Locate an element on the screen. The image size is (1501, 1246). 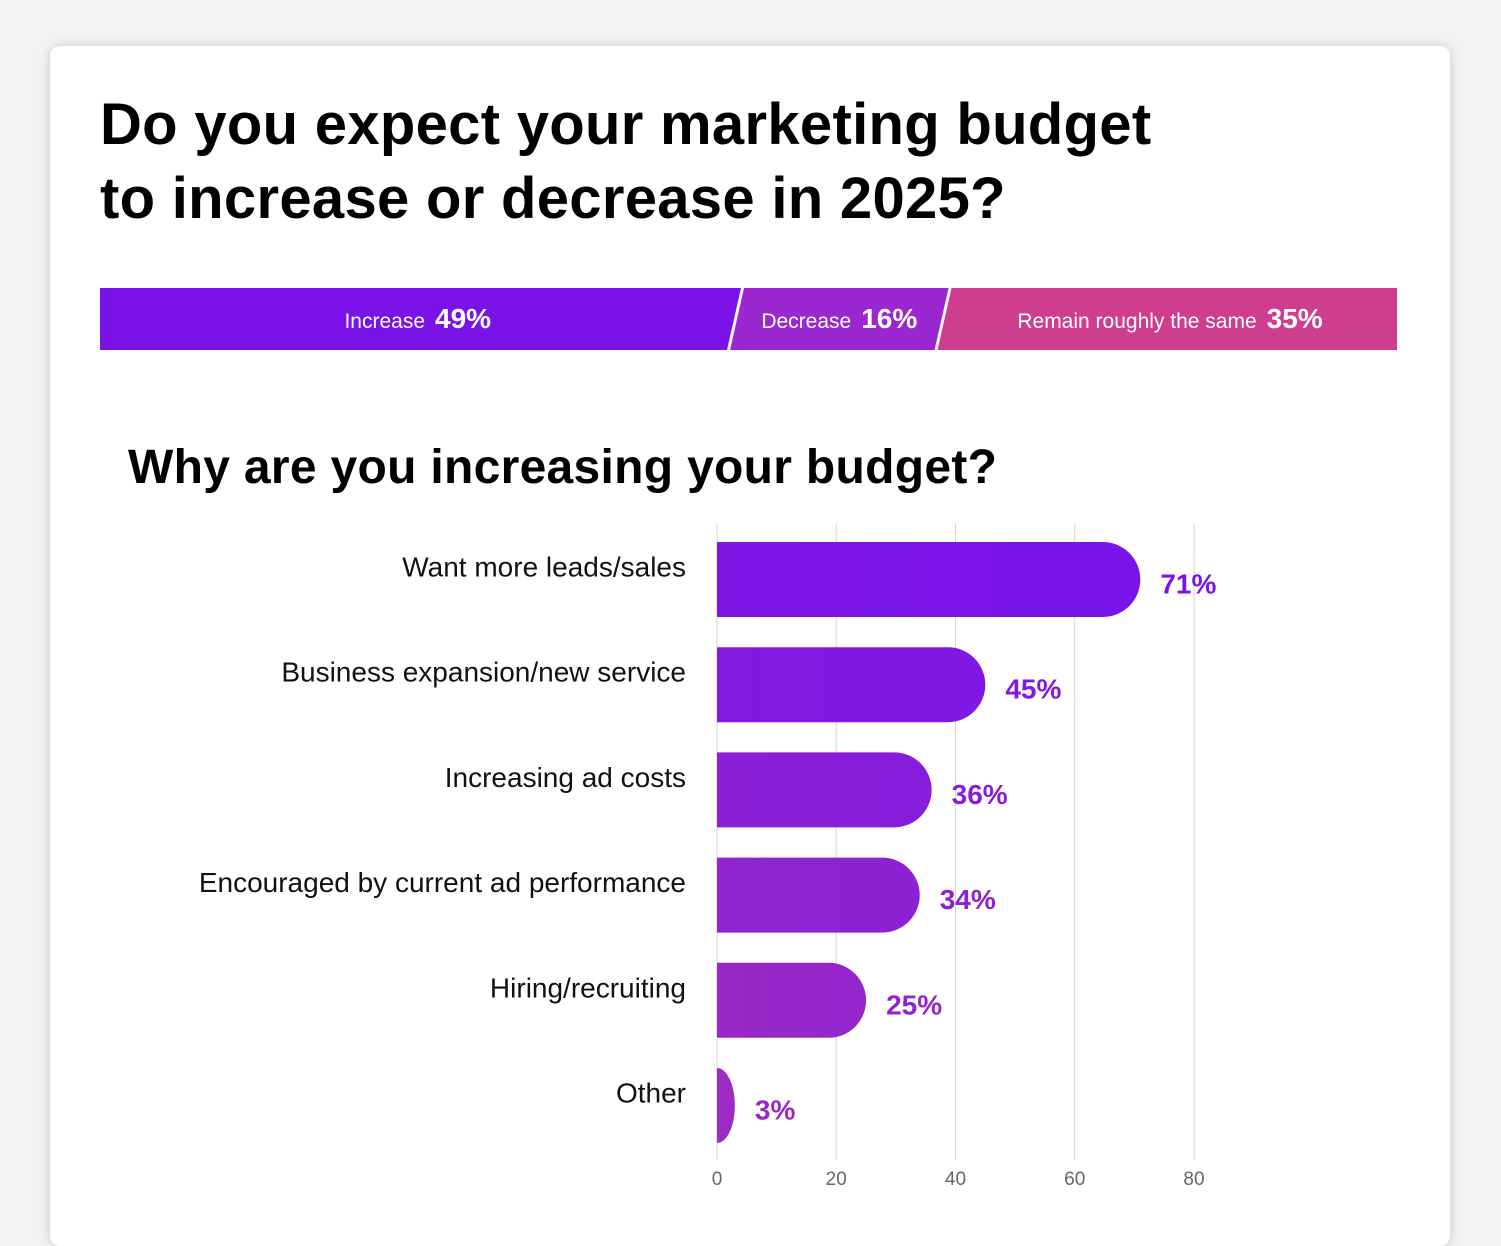
bar-hiring-recruiting is located at coordinates (792, 1000).